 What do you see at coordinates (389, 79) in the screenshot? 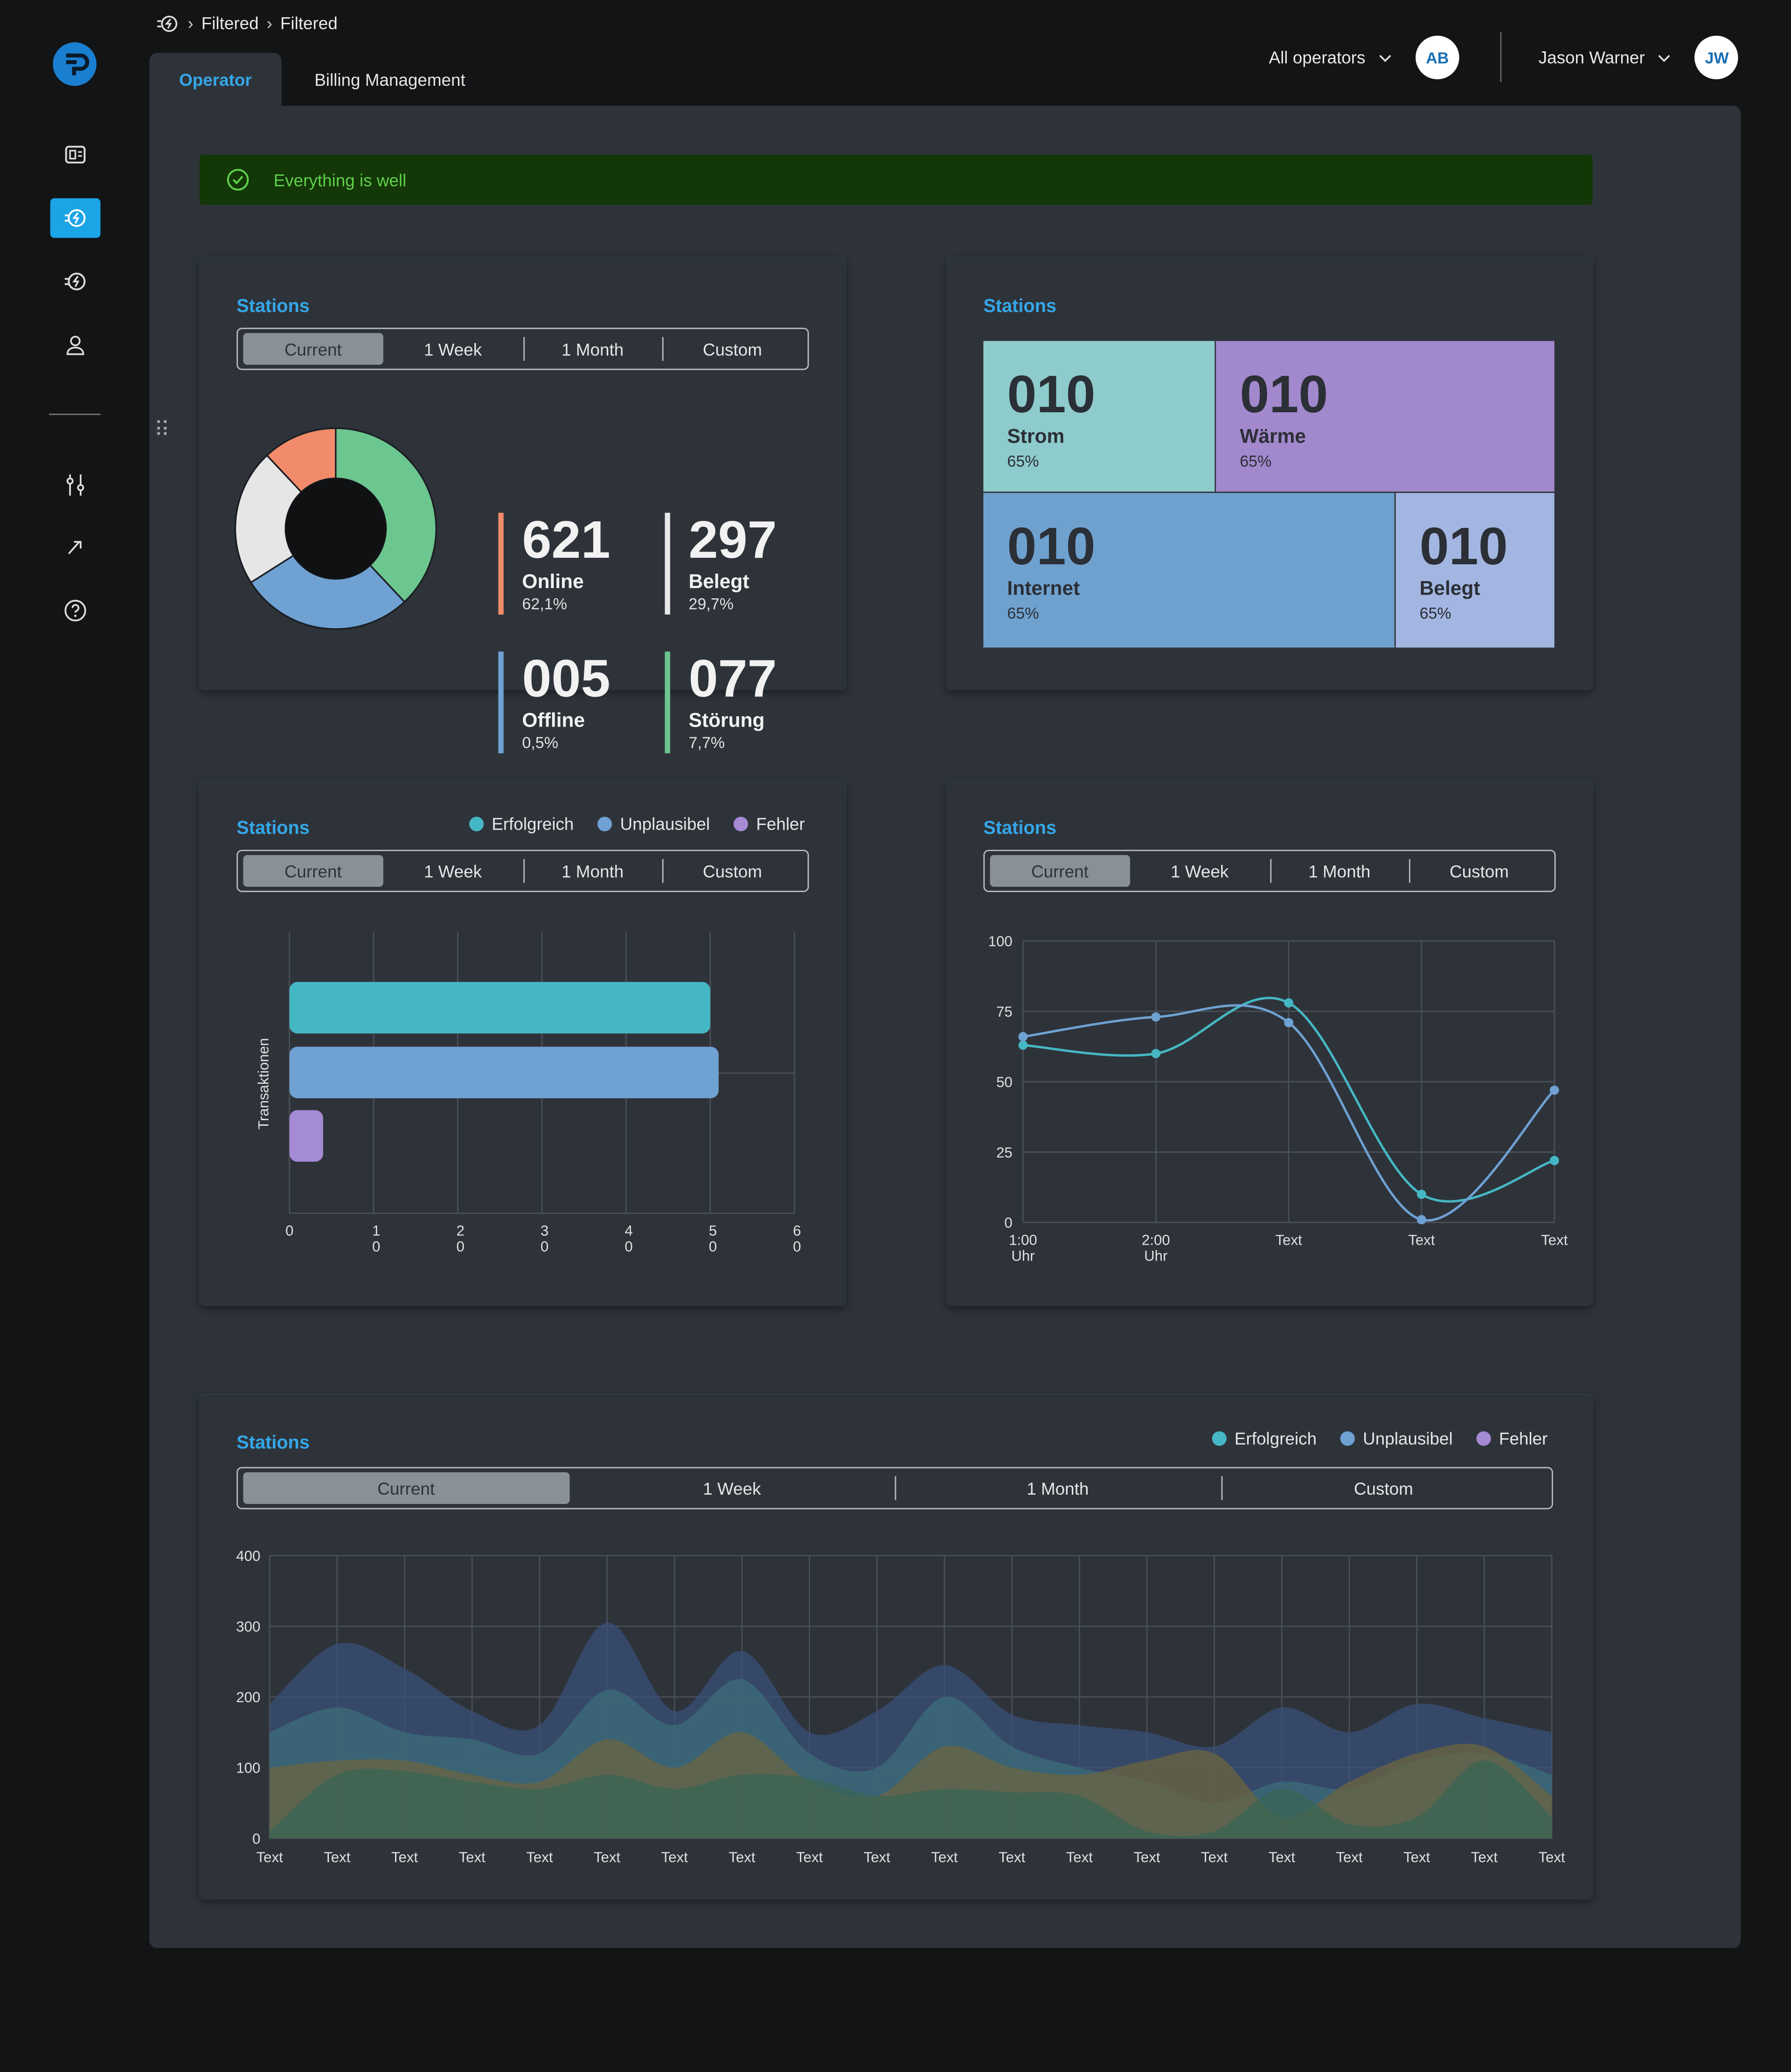
I see `tab-billing-management: Billing Management` at bounding box center [389, 79].